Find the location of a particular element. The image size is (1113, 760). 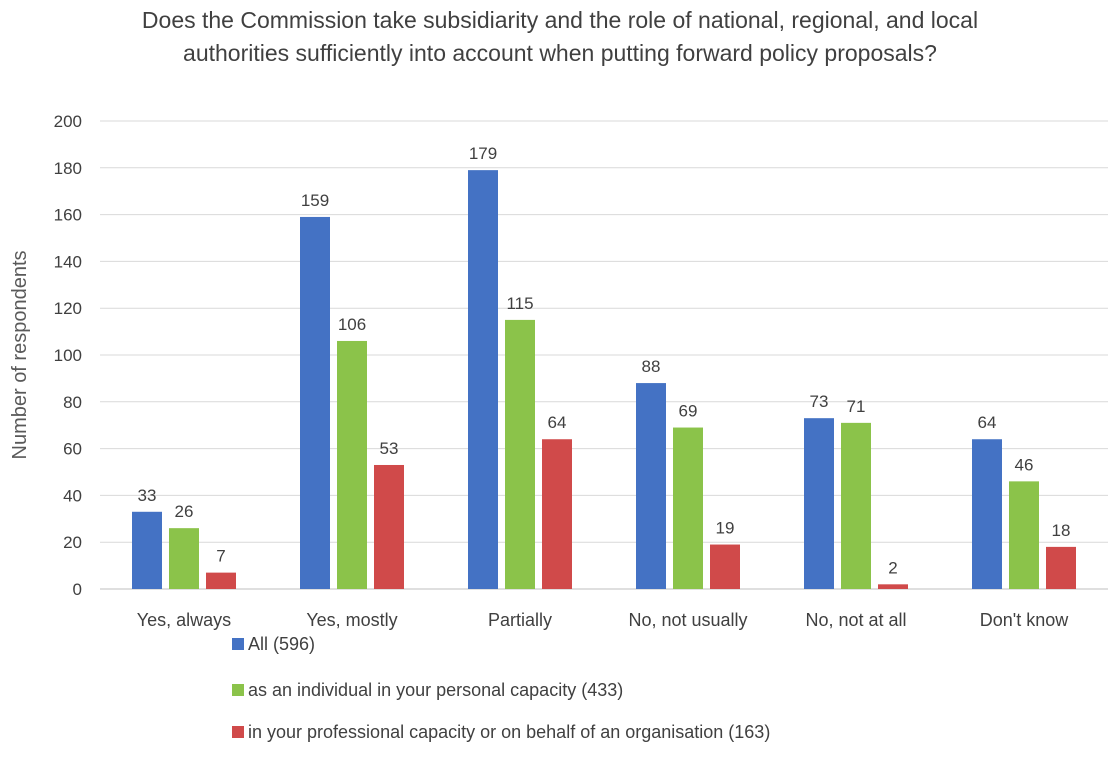

data-label: 19 is located at coordinates (725, 528).